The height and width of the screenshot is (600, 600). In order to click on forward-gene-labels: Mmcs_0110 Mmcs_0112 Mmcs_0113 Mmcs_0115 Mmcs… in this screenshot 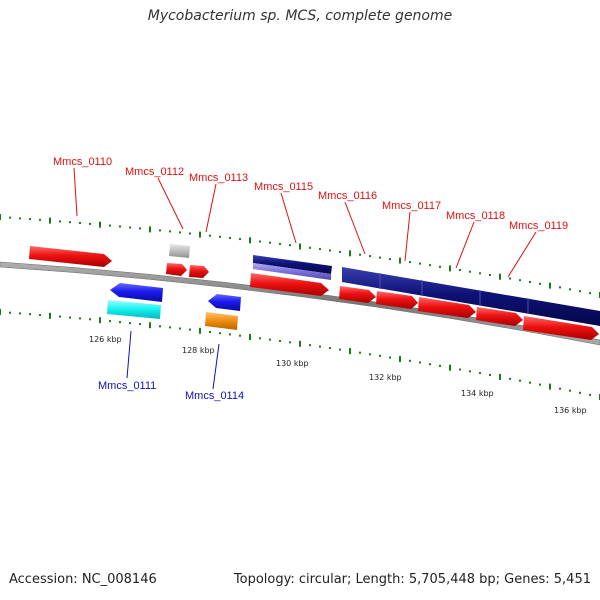, I will do `click(310, 194)`.